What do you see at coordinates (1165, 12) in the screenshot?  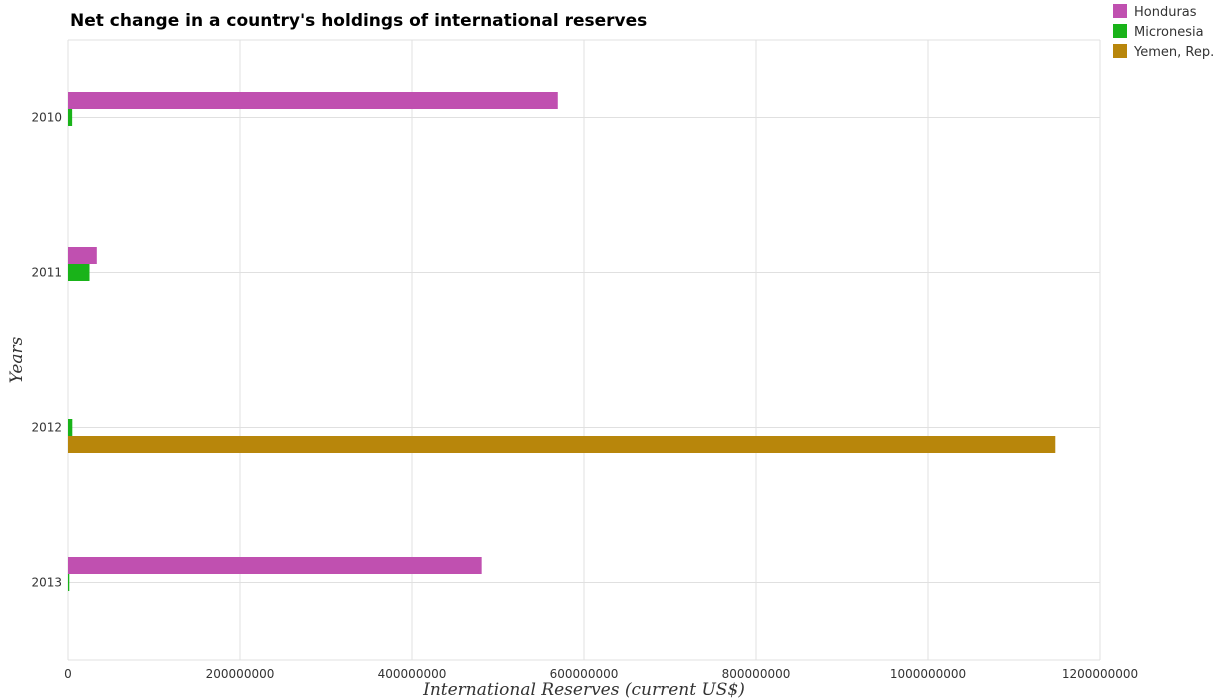 I see `legend-label: Honduras` at bounding box center [1165, 12].